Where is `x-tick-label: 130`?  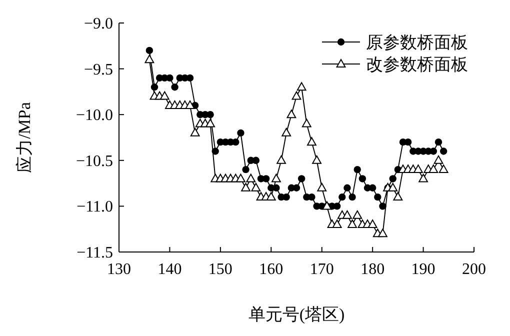
x-tick-label: 130 is located at coordinates (119, 269).